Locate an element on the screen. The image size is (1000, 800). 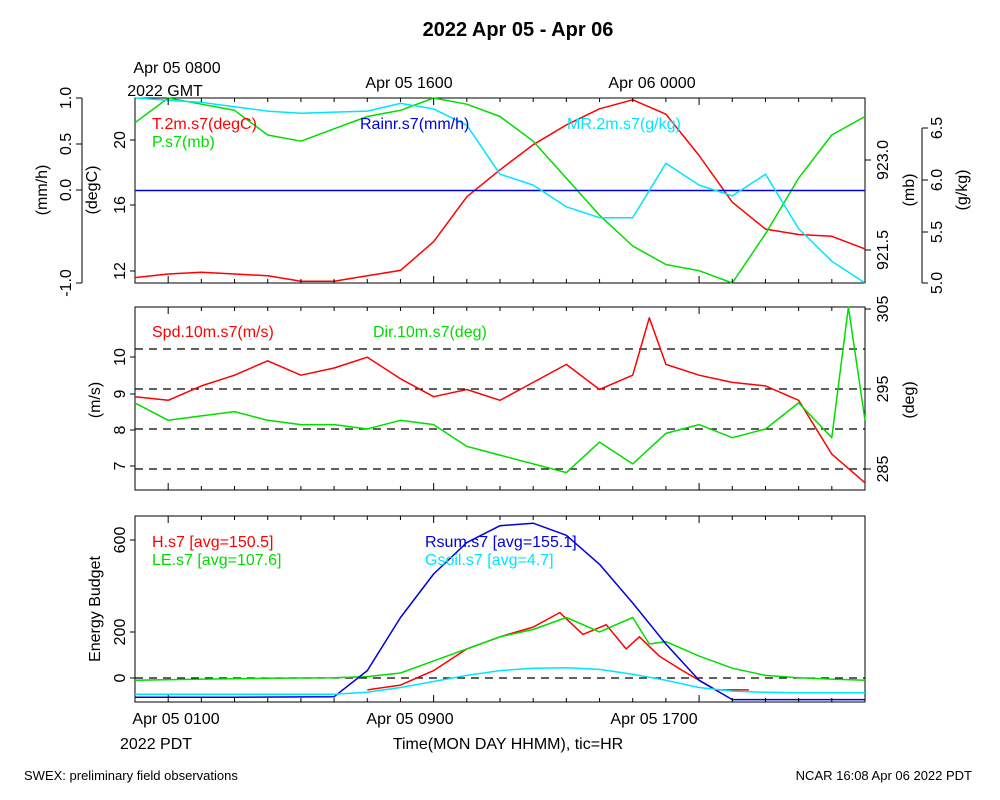
energy-tick-0: 0 is located at coordinates (120, 677).